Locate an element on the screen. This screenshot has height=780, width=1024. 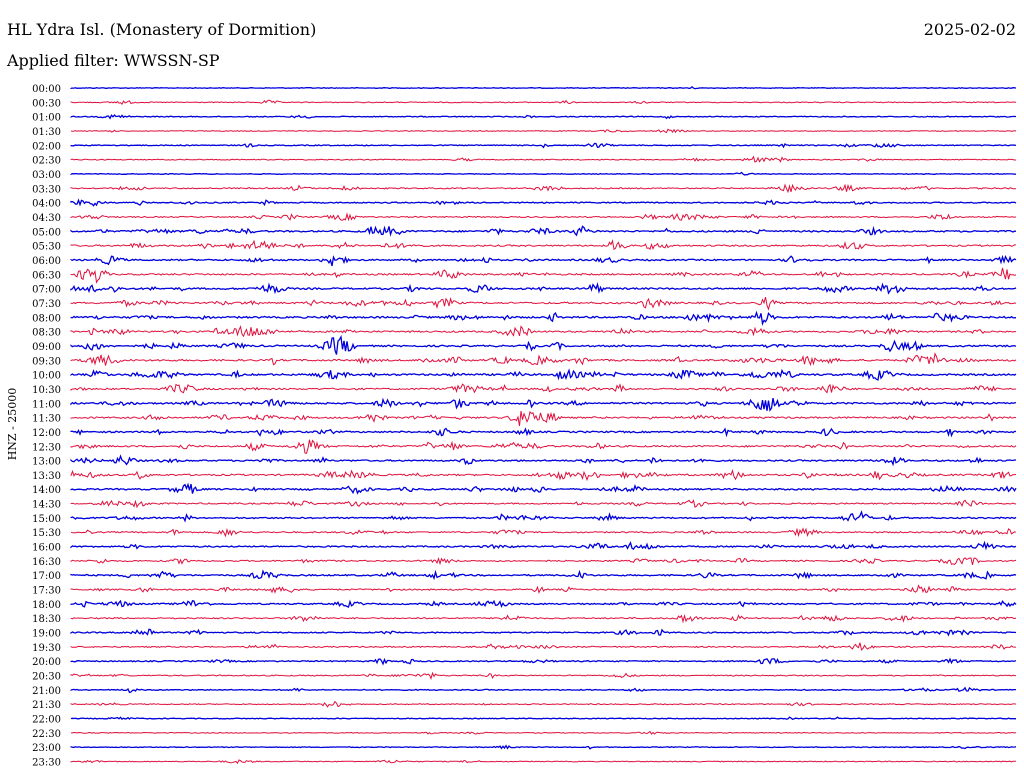
row-label: 23:30 is located at coordinates (46, 763).